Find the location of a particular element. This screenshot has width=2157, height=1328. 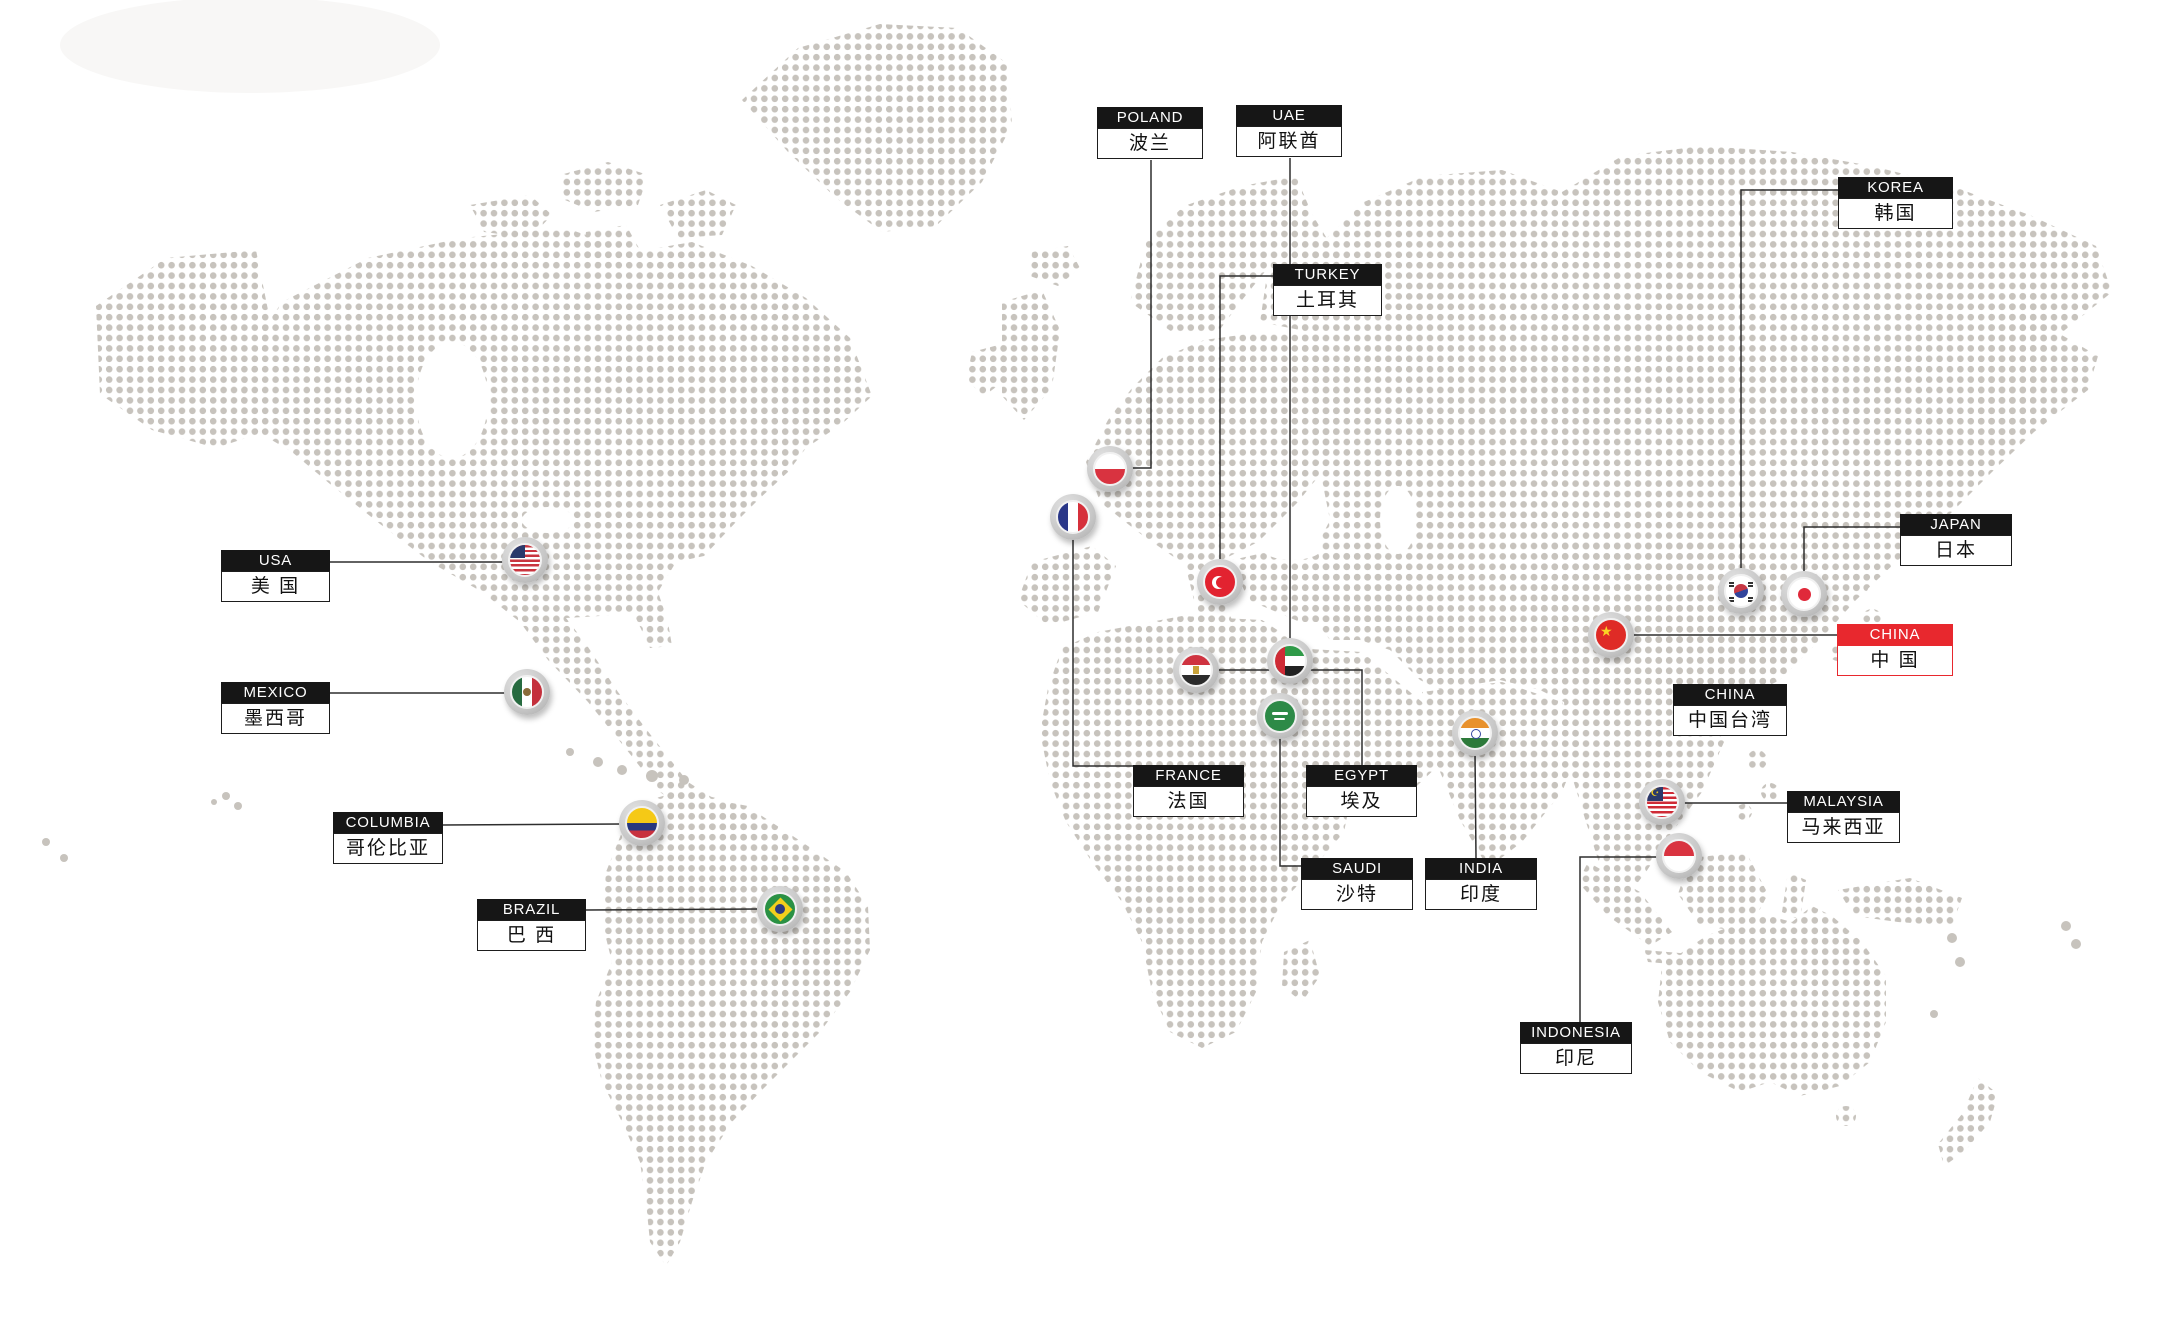

map-pin-brazil is located at coordinates (780, 909).